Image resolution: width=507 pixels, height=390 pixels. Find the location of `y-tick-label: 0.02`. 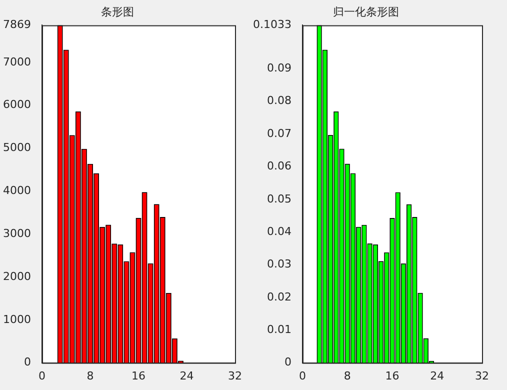

y-tick-label: 0.02 is located at coordinates (279, 297).